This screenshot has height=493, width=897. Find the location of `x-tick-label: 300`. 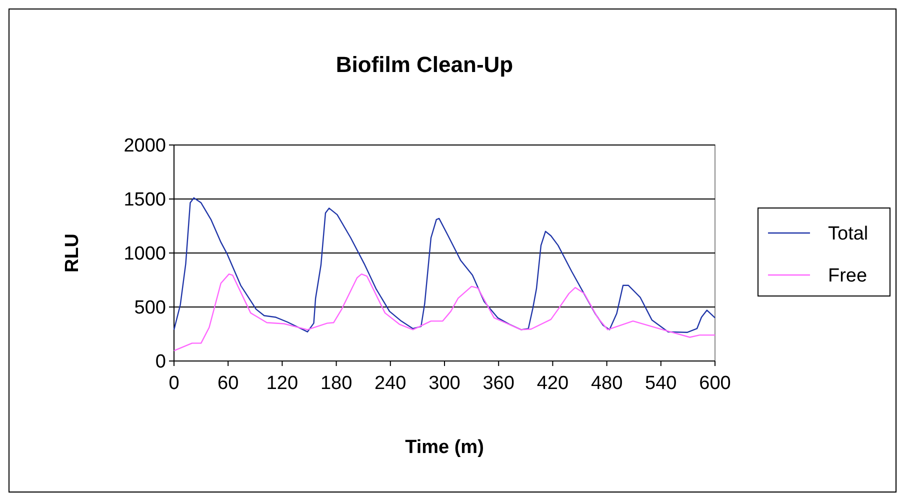

x-tick-label: 300 is located at coordinates (444, 383).